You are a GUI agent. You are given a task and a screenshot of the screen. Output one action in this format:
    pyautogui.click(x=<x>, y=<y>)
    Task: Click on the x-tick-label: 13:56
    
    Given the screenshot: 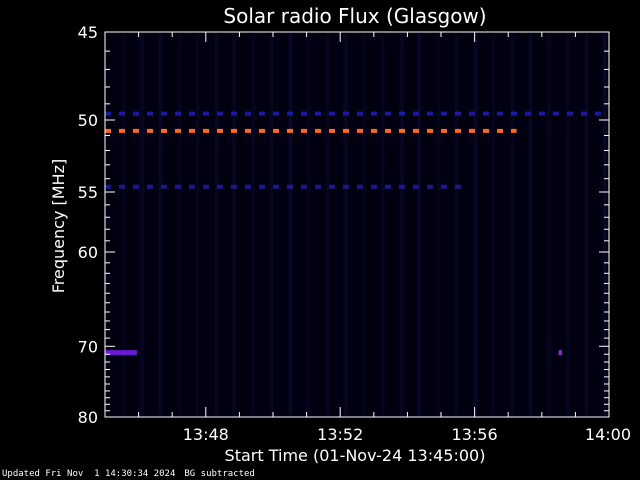 What is the action you would take?
    pyautogui.click(x=475, y=434)
    